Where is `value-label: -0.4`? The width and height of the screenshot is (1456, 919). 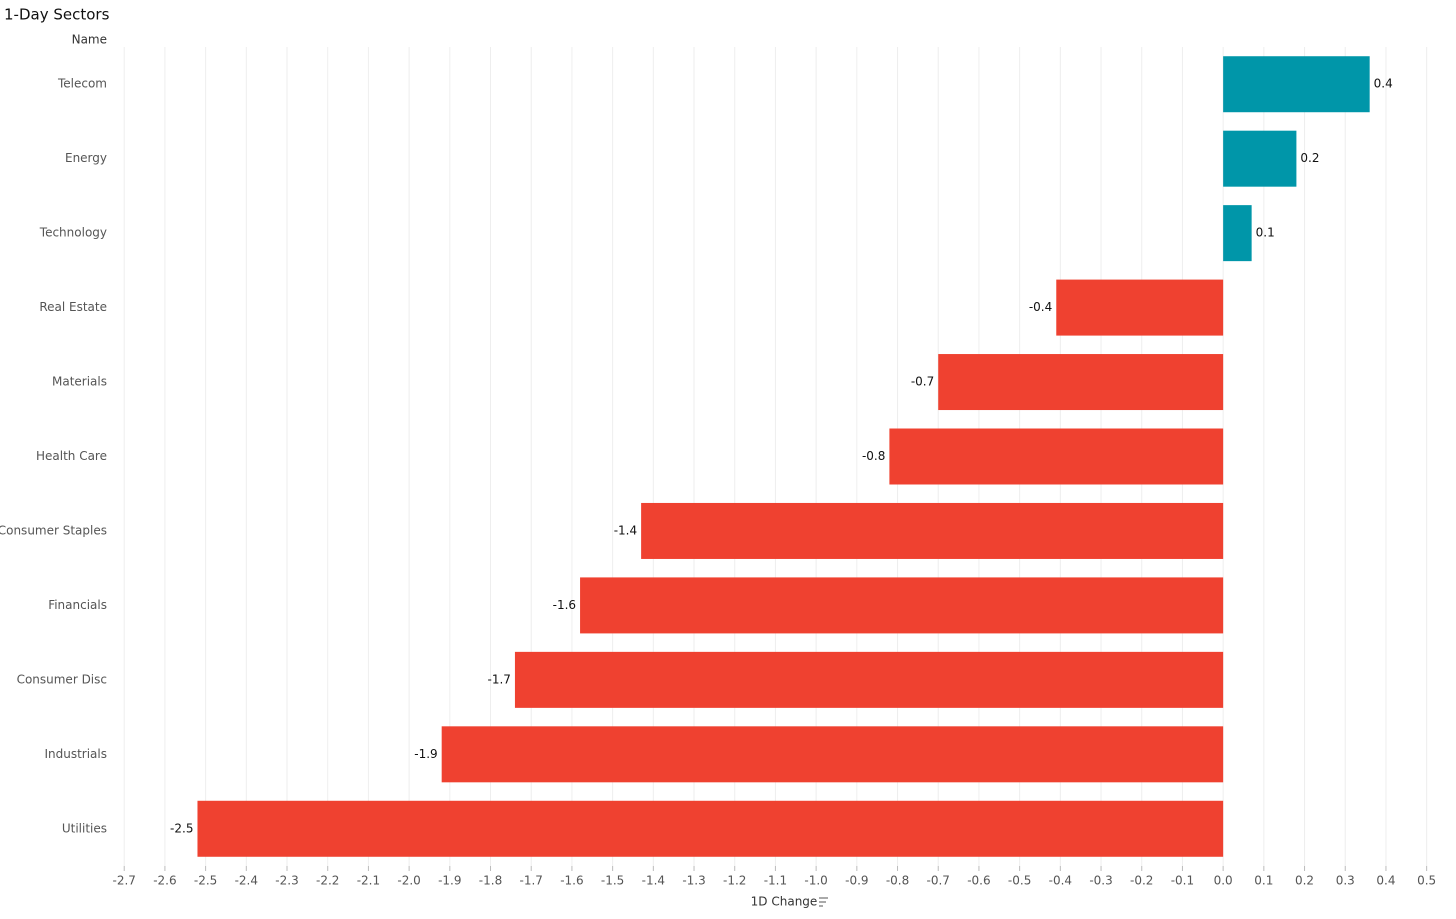 value-label: -0.4 is located at coordinates (1040, 307).